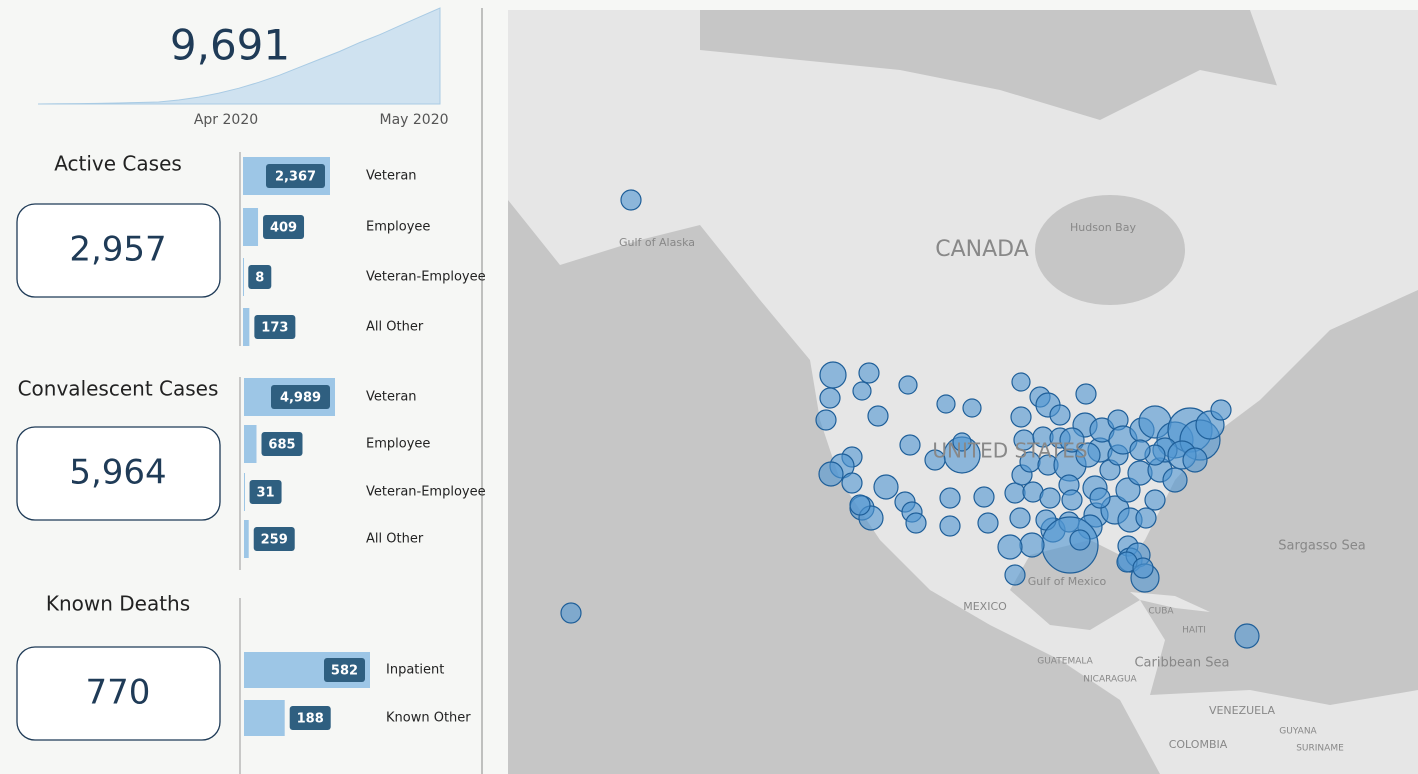  Describe the element at coordinates (398, 444) in the screenshot. I see `category-label: Employee` at that location.